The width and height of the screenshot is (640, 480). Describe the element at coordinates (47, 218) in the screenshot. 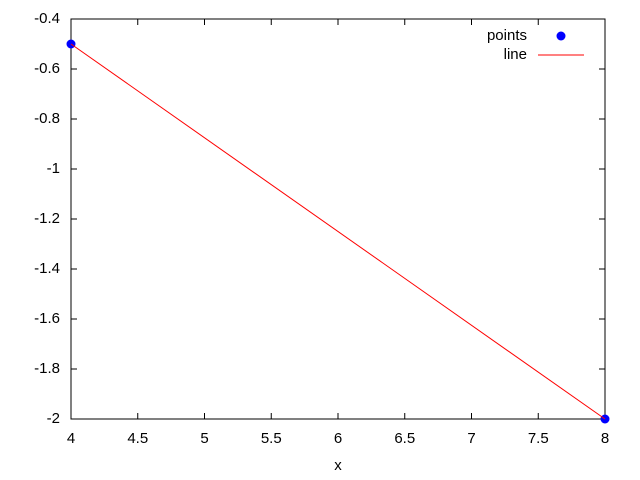

I see `y-tick-label: -1.2` at that location.